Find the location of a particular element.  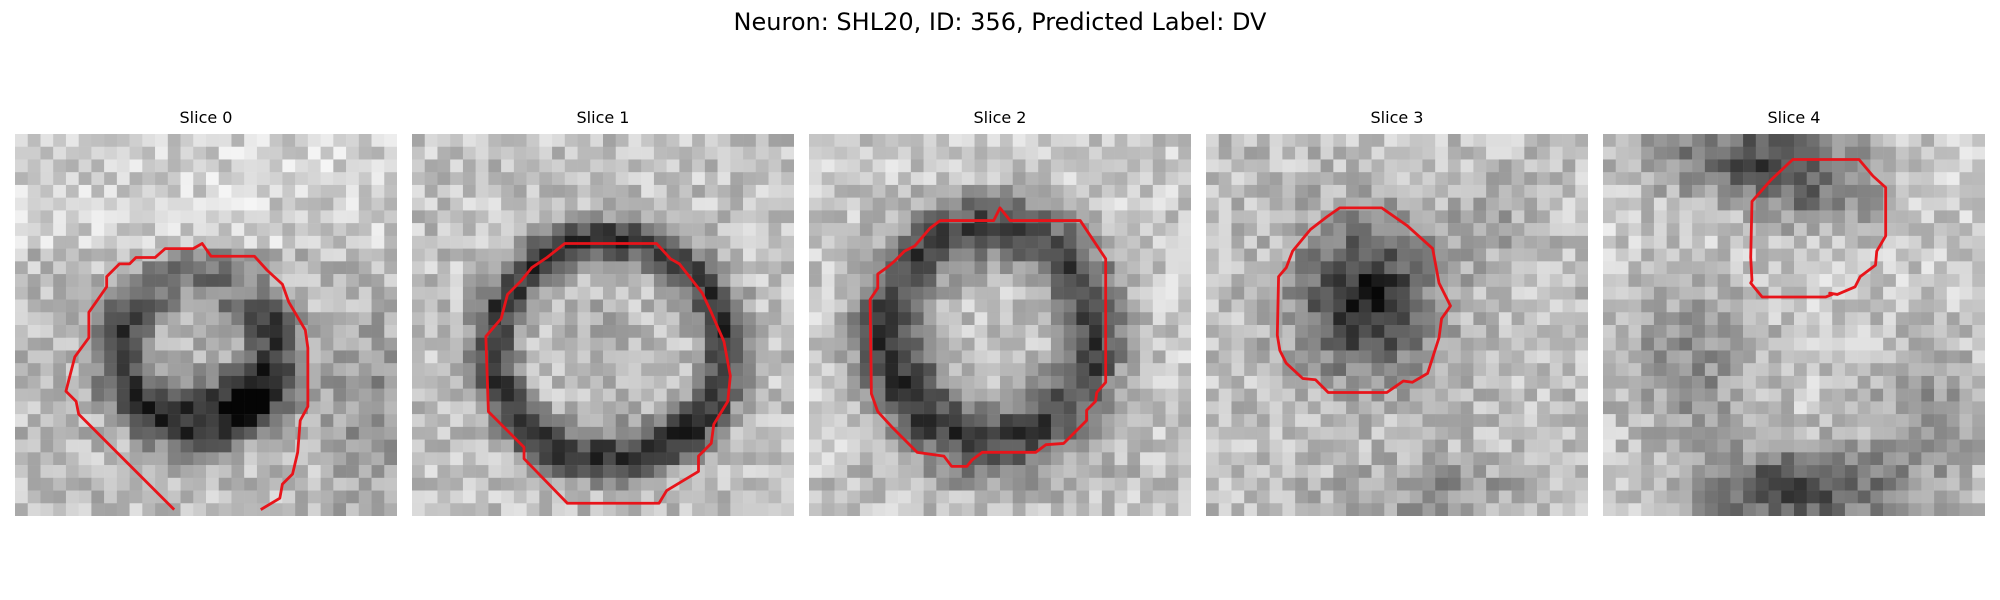

slice-title-2: Slice 2 is located at coordinates (1000, 117).